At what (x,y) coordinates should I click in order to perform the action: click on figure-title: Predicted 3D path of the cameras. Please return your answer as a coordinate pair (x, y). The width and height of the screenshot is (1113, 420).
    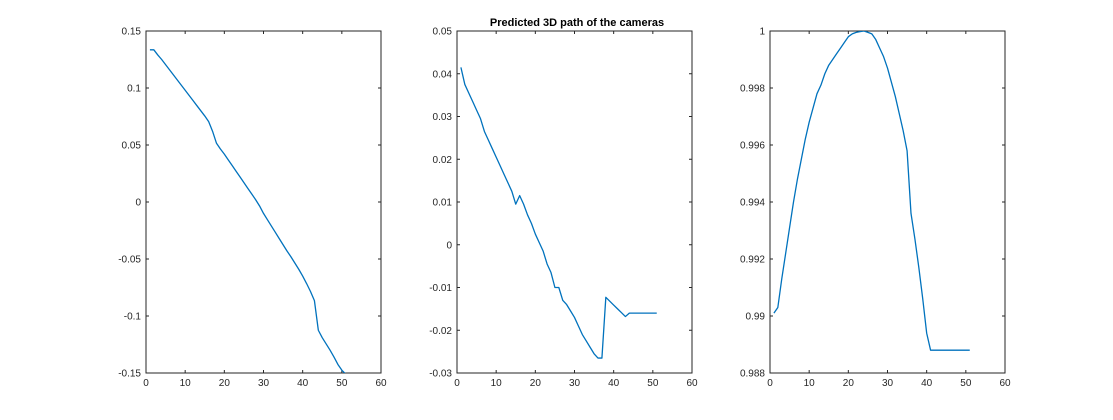
    Looking at the image, I should click on (577, 23).